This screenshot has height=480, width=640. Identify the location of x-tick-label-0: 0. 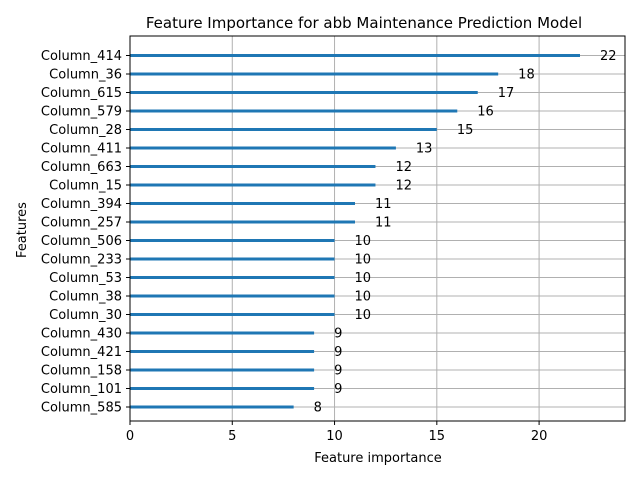
(130, 436).